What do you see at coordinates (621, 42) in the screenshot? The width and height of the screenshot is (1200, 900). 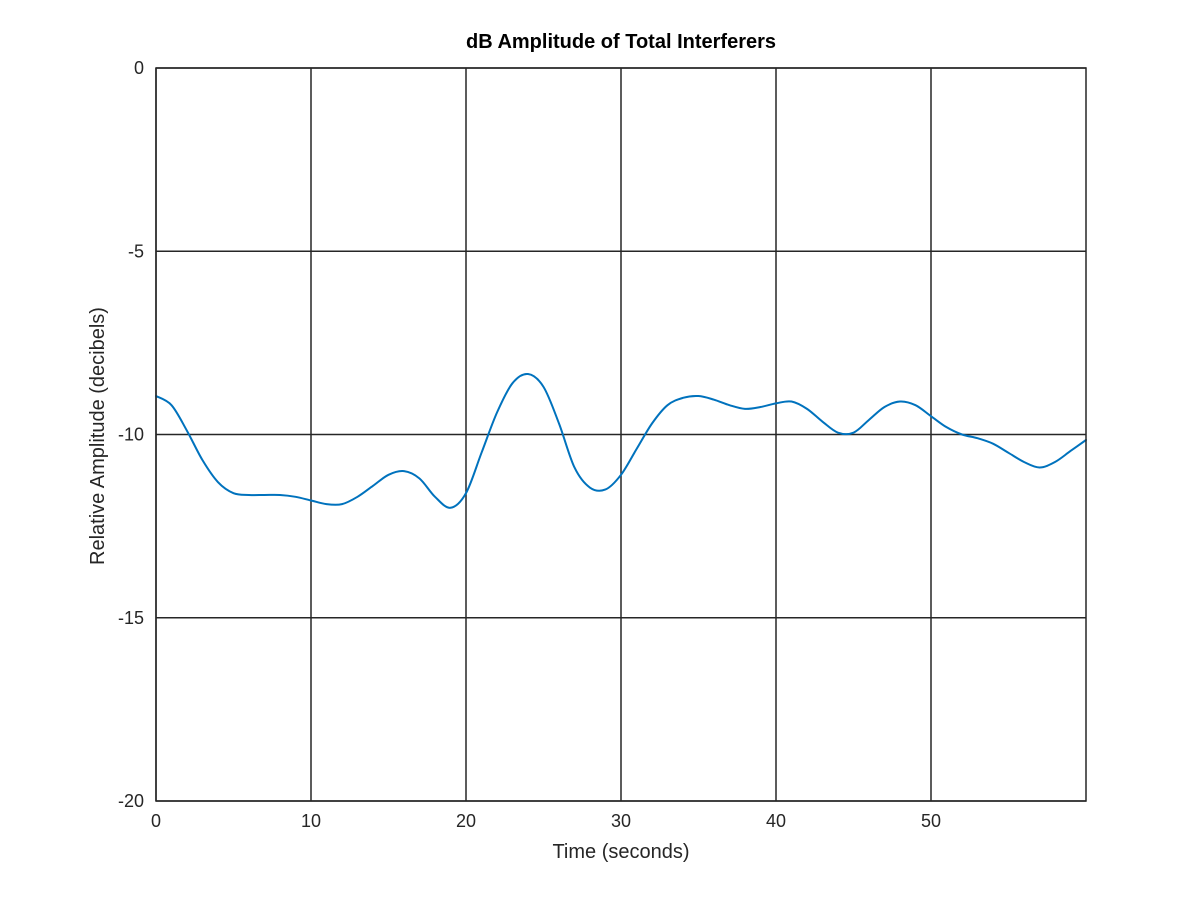 I see `chart-title: dB Amplitude of Total Interferers` at bounding box center [621, 42].